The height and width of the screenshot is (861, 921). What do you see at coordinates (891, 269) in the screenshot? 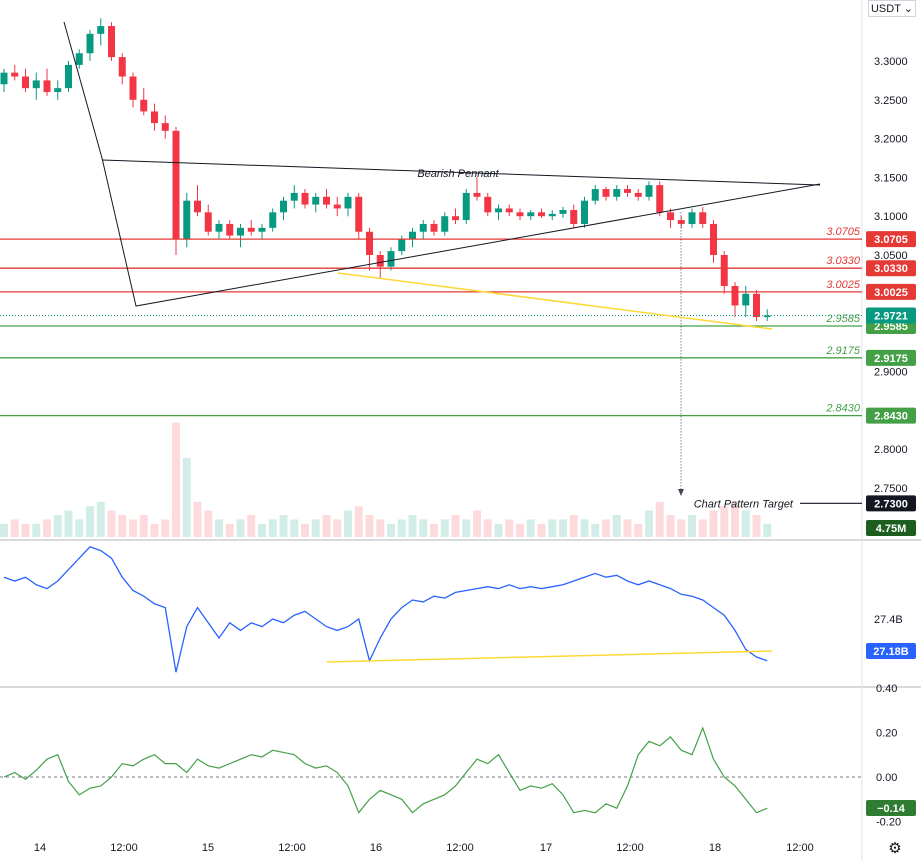
I see `level-badge-text: 3.0330` at bounding box center [891, 269].